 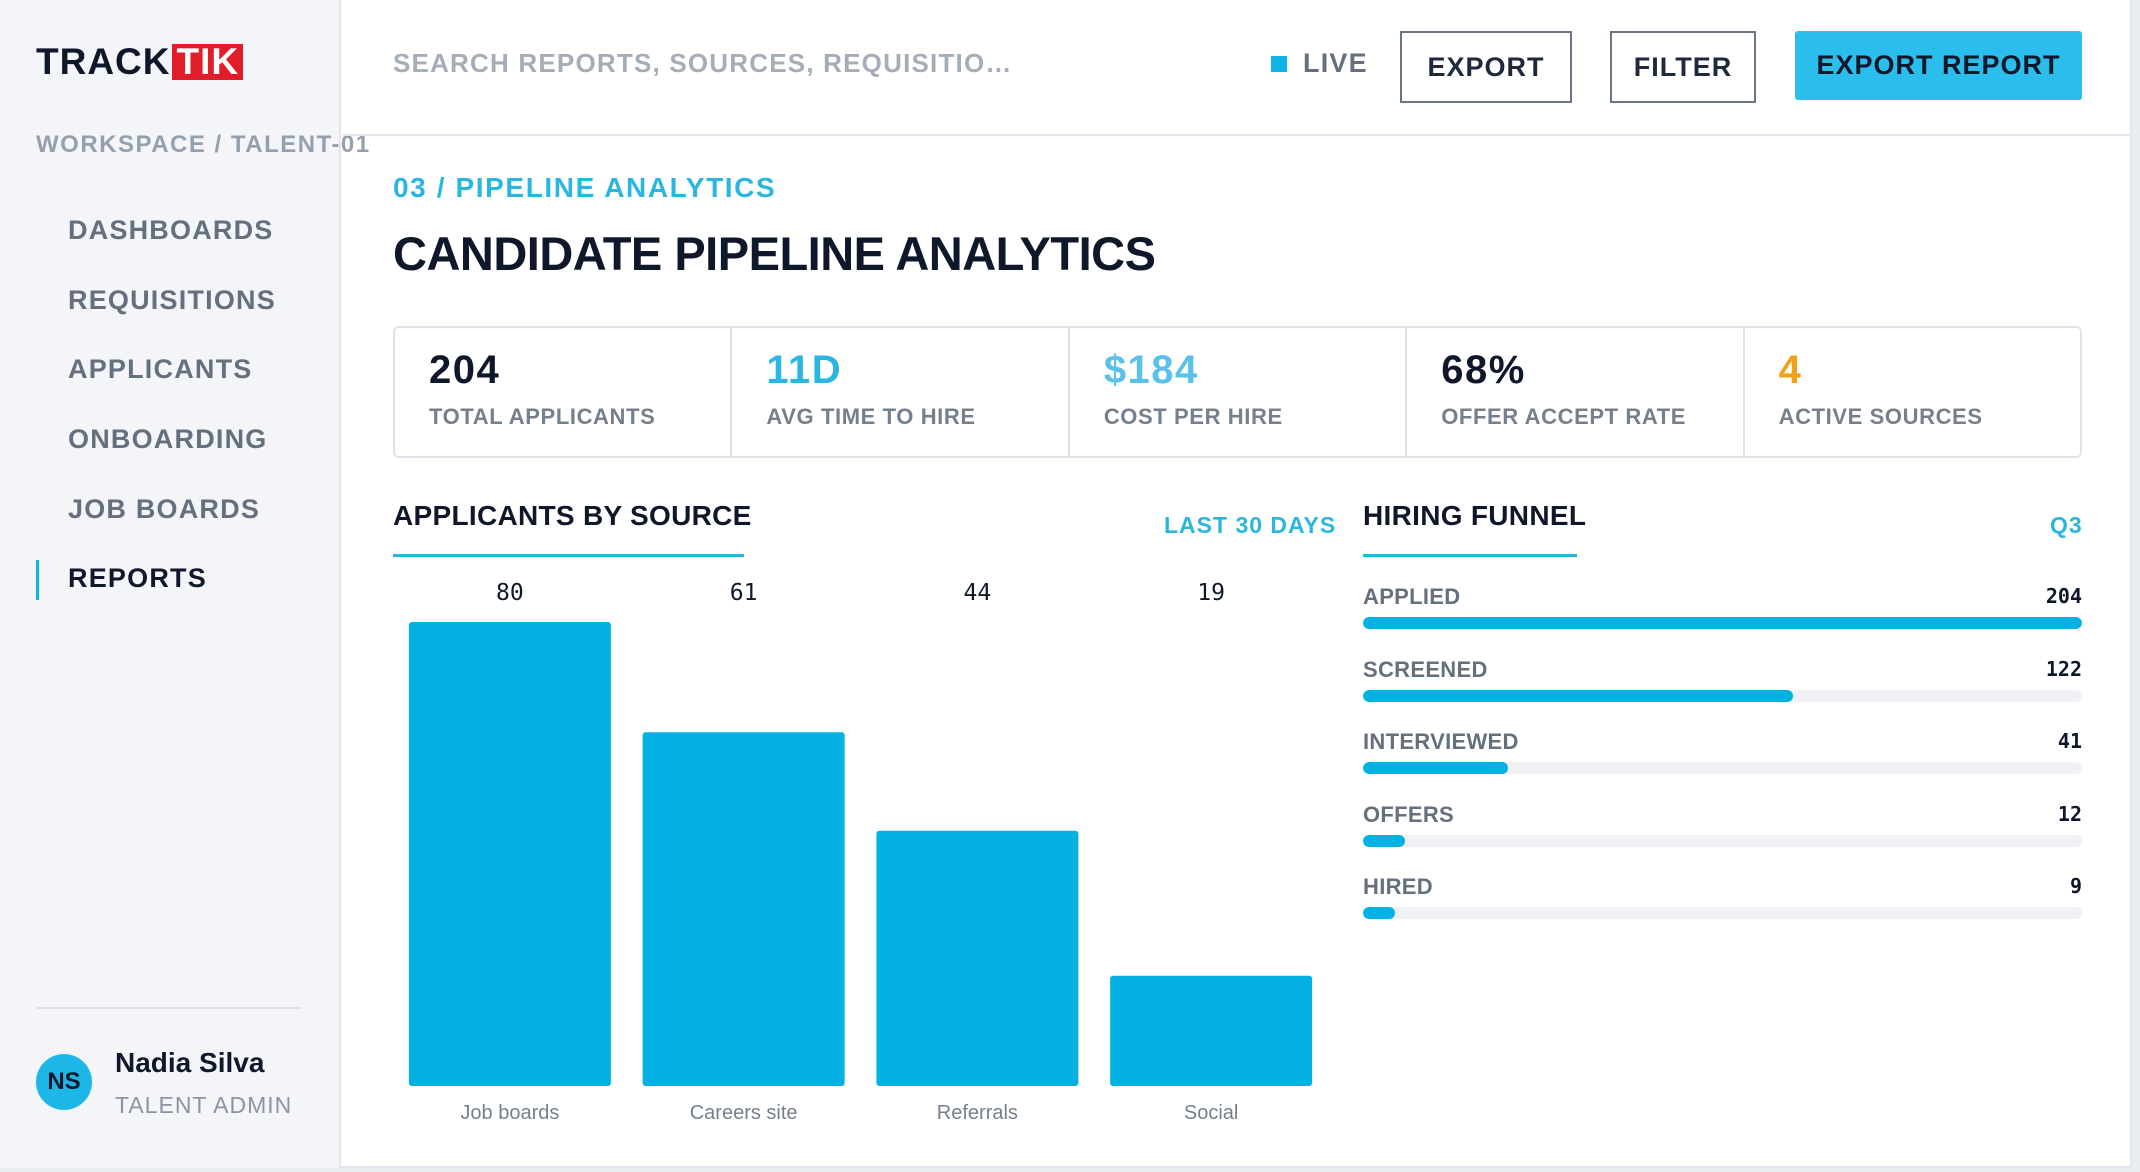 What do you see at coordinates (190, 1062) in the screenshot?
I see `user-name: Nadia Silva` at bounding box center [190, 1062].